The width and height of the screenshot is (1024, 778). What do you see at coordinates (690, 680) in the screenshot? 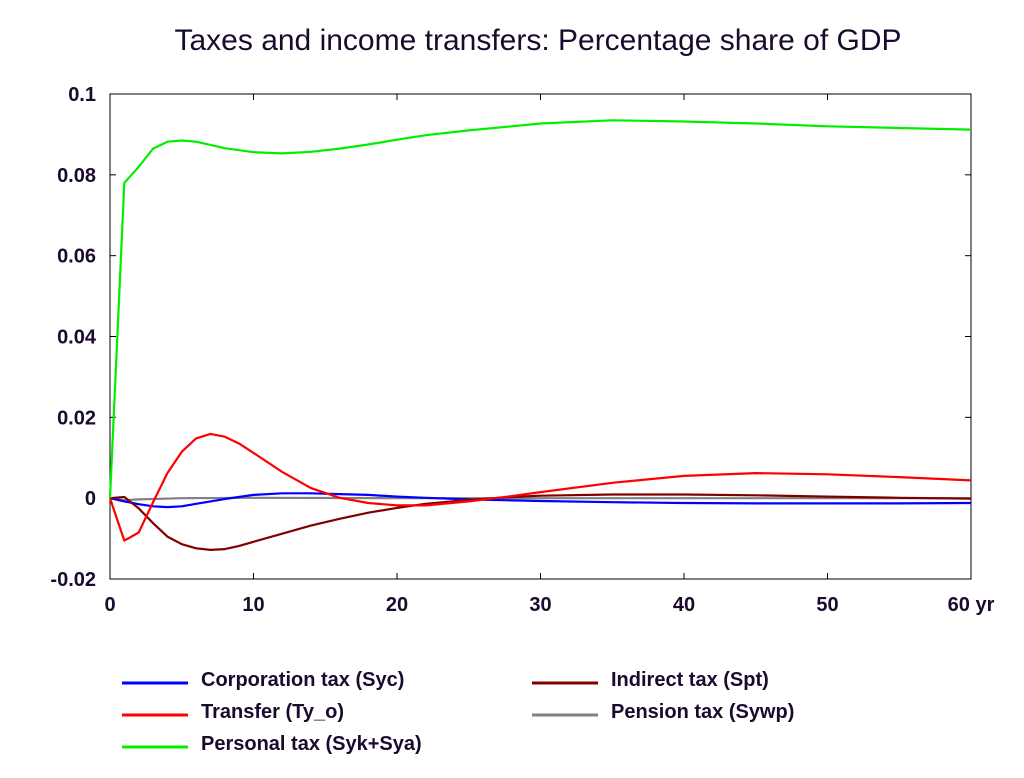
I see `legend-label: Indirect tax (Spt)` at bounding box center [690, 680].